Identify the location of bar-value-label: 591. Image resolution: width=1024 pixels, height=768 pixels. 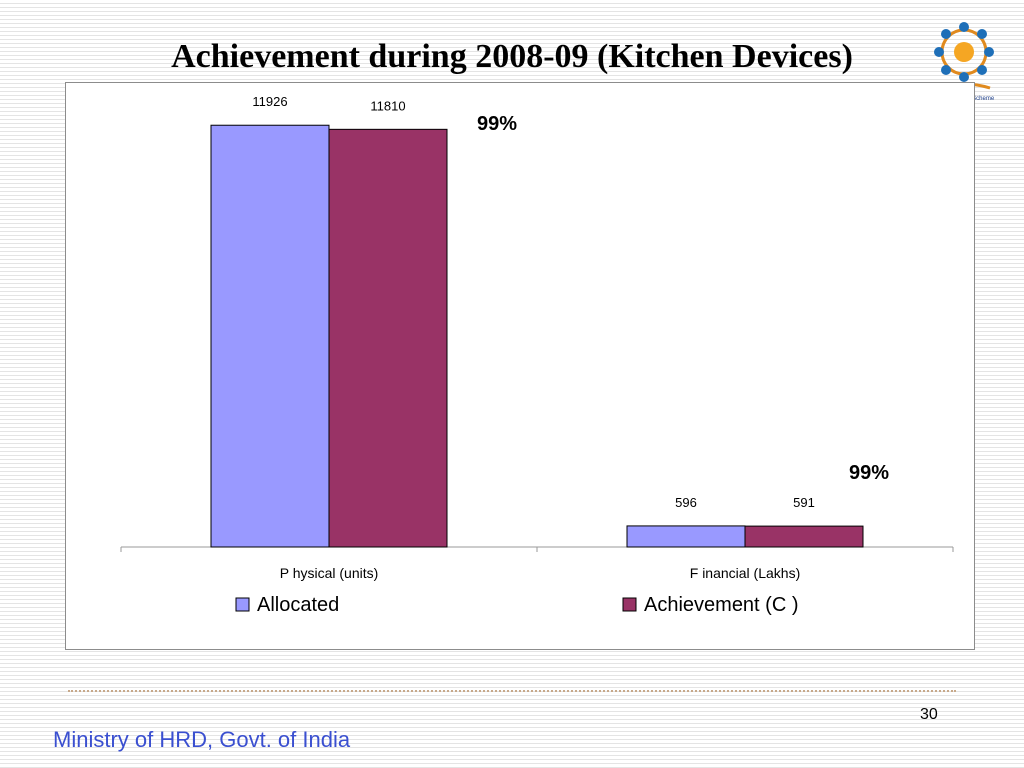
(804, 502).